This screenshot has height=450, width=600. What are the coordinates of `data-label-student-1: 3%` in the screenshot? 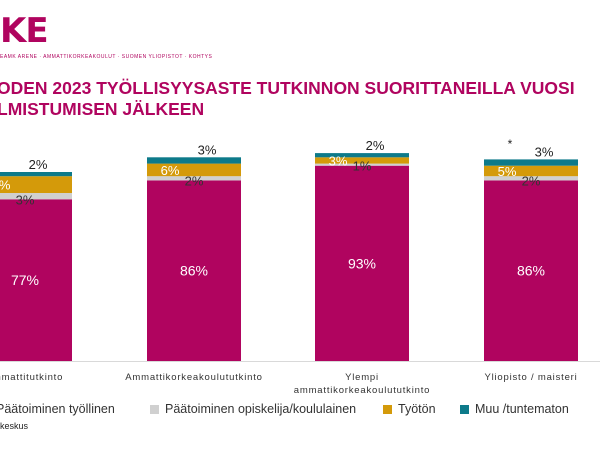 It's located at (25, 199).